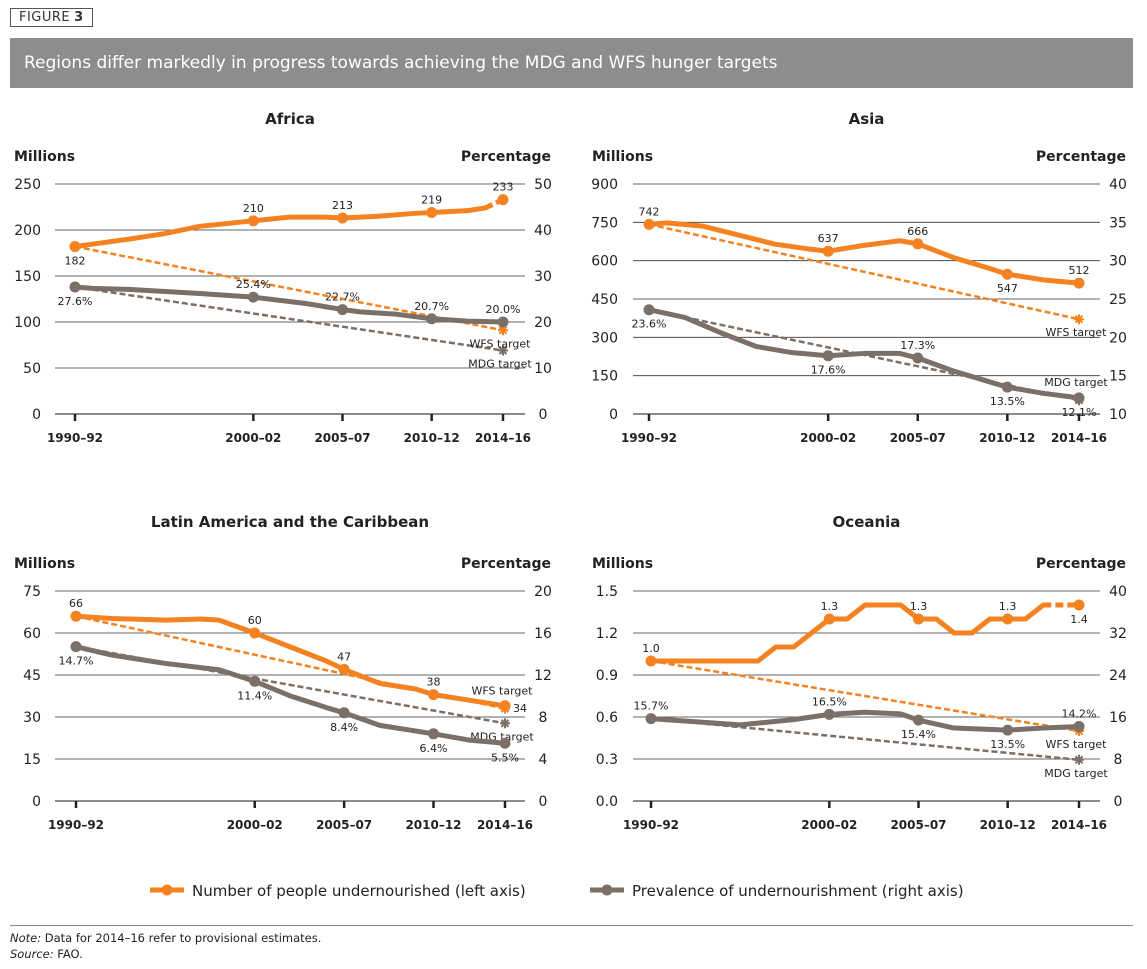 The image size is (1147, 969). Describe the element at coordinates (1076, 382) in the screenshot. I see `target-label: MDG target` at that location.